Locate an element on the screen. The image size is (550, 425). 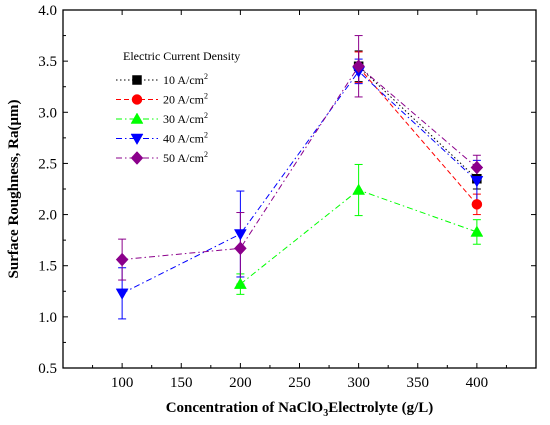
y-tick-label: 4.0 is located at coordinates (47, 11).